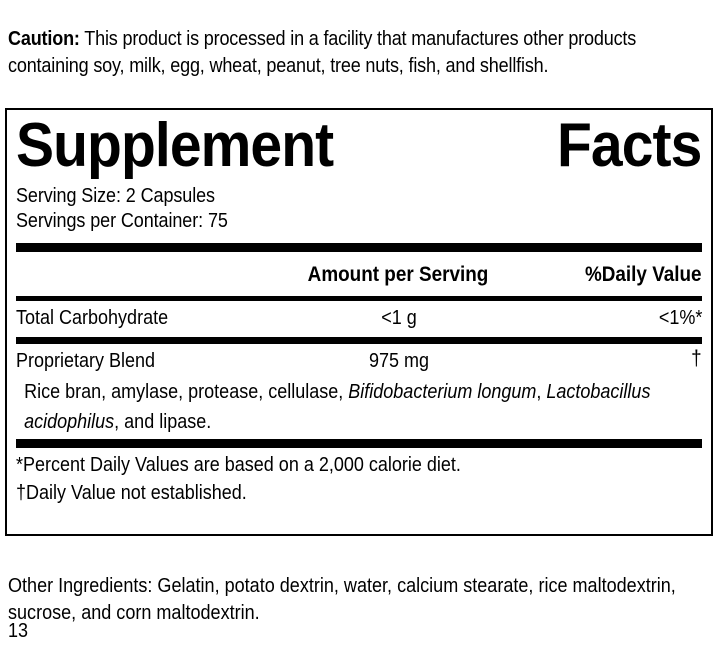 This screenshot has width=720, height=654. I want to click on caution-label: Caution:, so click(44, 38).